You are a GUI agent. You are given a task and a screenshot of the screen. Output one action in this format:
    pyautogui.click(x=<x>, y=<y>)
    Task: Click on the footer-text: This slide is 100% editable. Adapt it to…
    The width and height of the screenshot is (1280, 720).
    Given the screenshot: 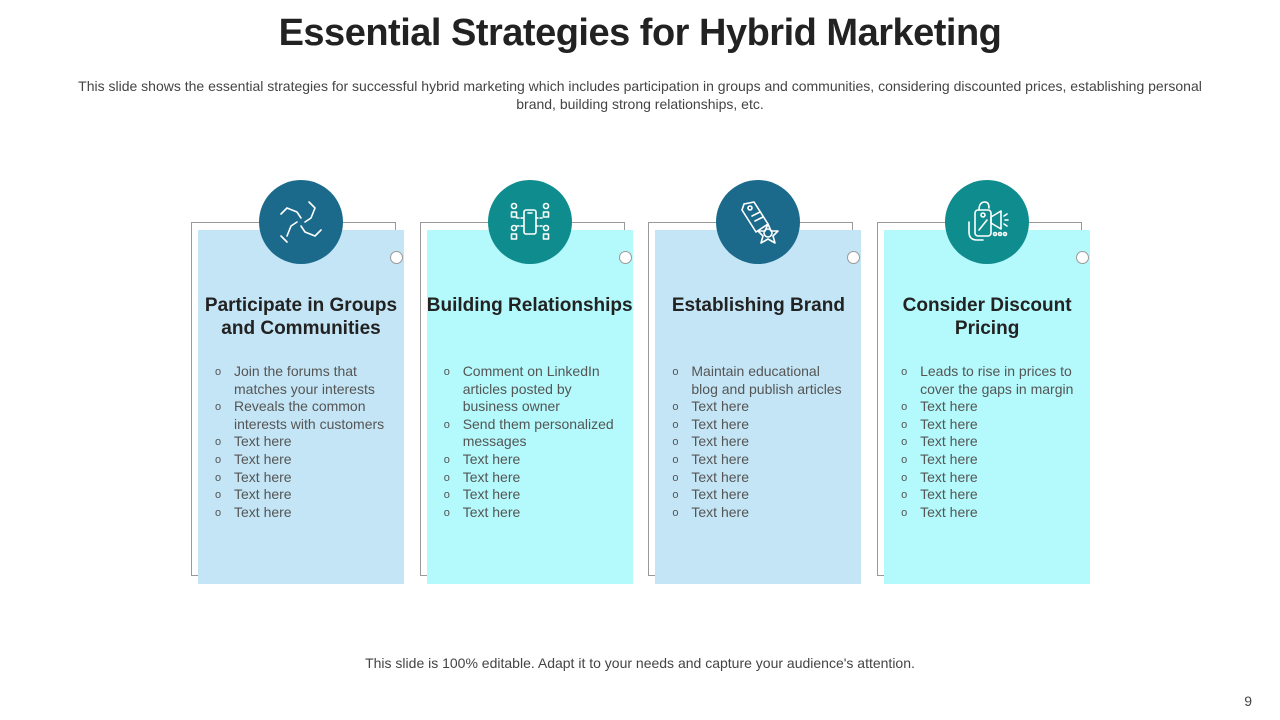 What is the action you would take?
    pyautogui.click(x=640, y=663)
    